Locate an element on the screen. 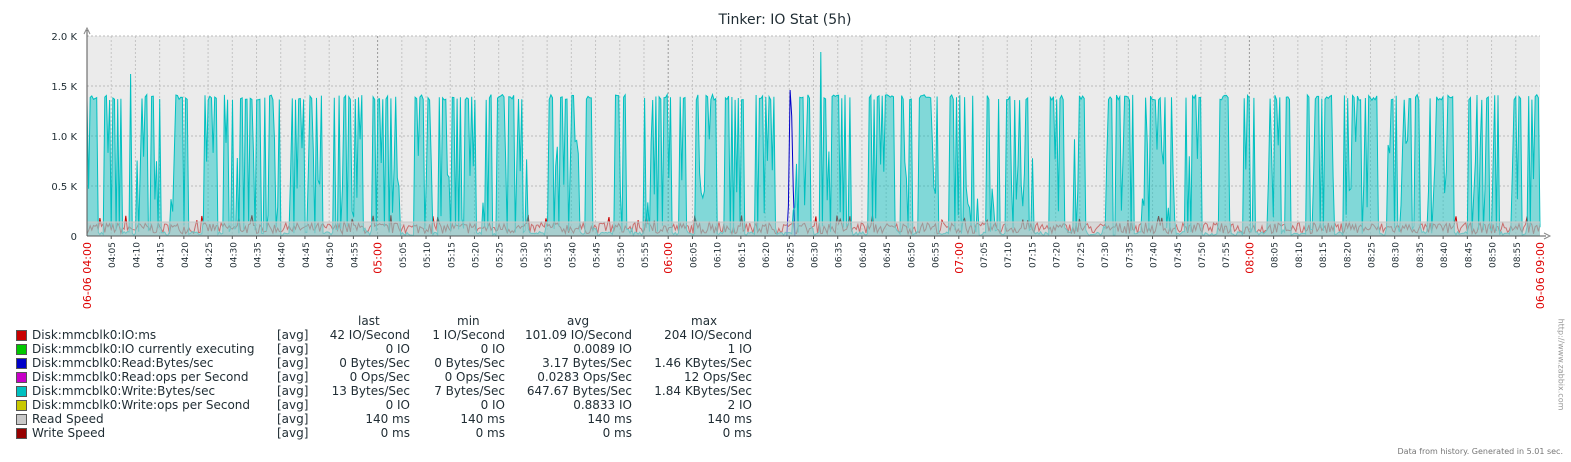 The width and height of the screenshot is (1571, 462). legend-item-name: Disk:mmcblk0:Read:Bytes/sec is located at coordinates (123, 363).